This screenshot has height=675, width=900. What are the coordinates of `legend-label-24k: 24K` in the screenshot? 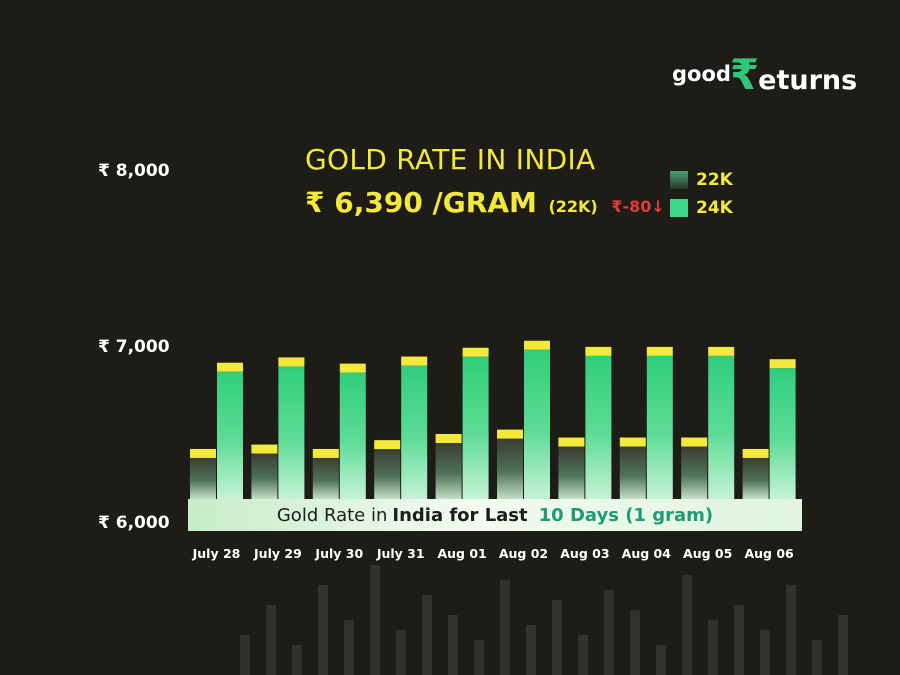 It's located at (714, 208).